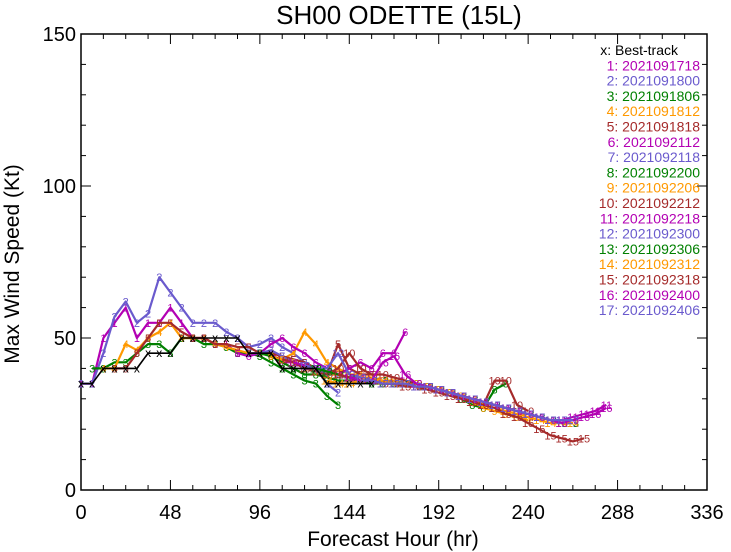  Describe the element at coordinates (654, 96) in the screenshot. I see `legend-entry: 3: 2021091806` at that location.